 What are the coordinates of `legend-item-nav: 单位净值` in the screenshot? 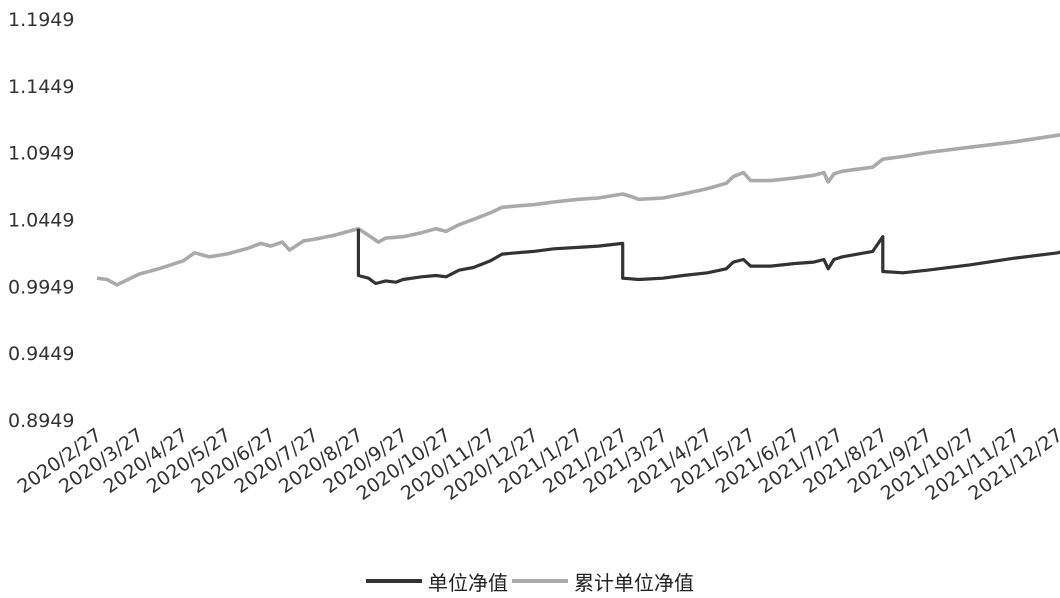 It's located at (437, 581).